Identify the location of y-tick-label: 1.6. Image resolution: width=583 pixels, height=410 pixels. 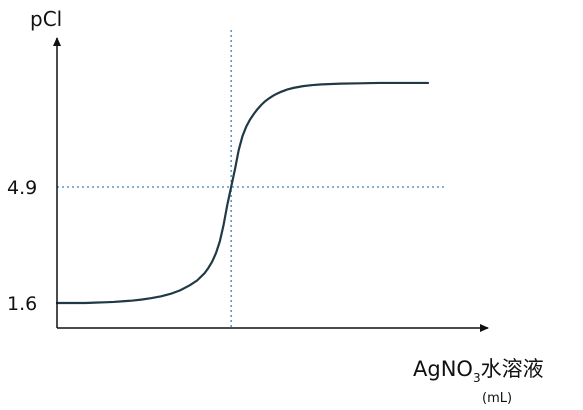
(22, 304).